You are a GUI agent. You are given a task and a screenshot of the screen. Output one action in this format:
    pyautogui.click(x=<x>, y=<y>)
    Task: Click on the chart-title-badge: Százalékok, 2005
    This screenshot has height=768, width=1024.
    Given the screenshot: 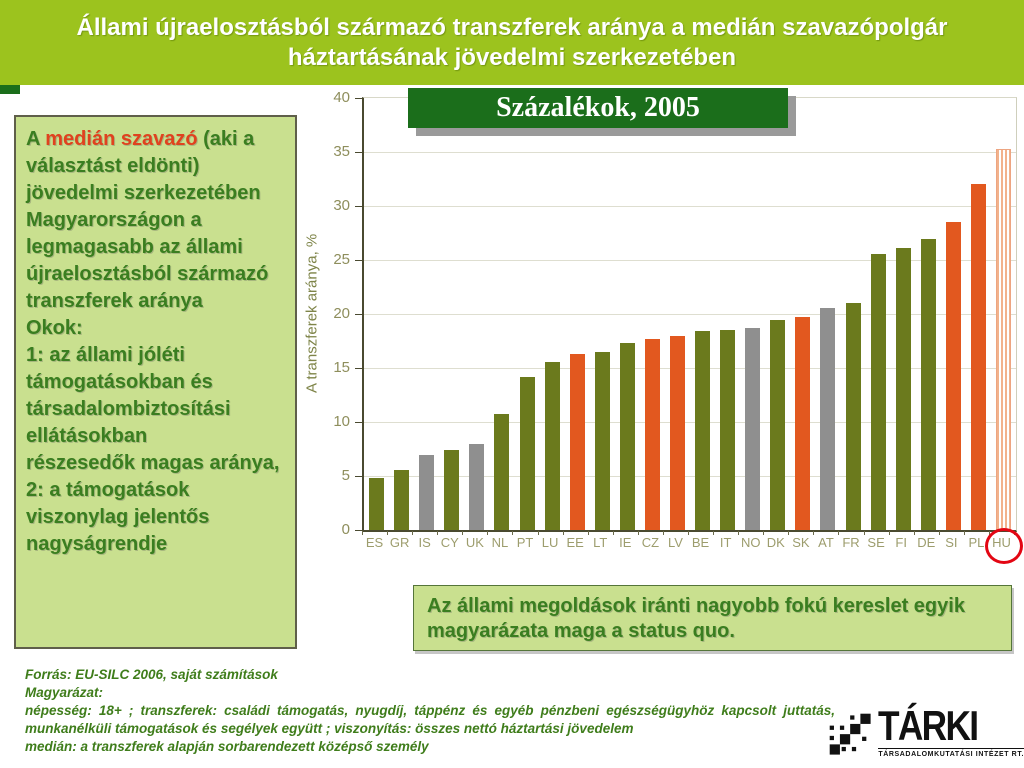 What is the action you would take?
    pyautogui.click(x=598, y=108)
    